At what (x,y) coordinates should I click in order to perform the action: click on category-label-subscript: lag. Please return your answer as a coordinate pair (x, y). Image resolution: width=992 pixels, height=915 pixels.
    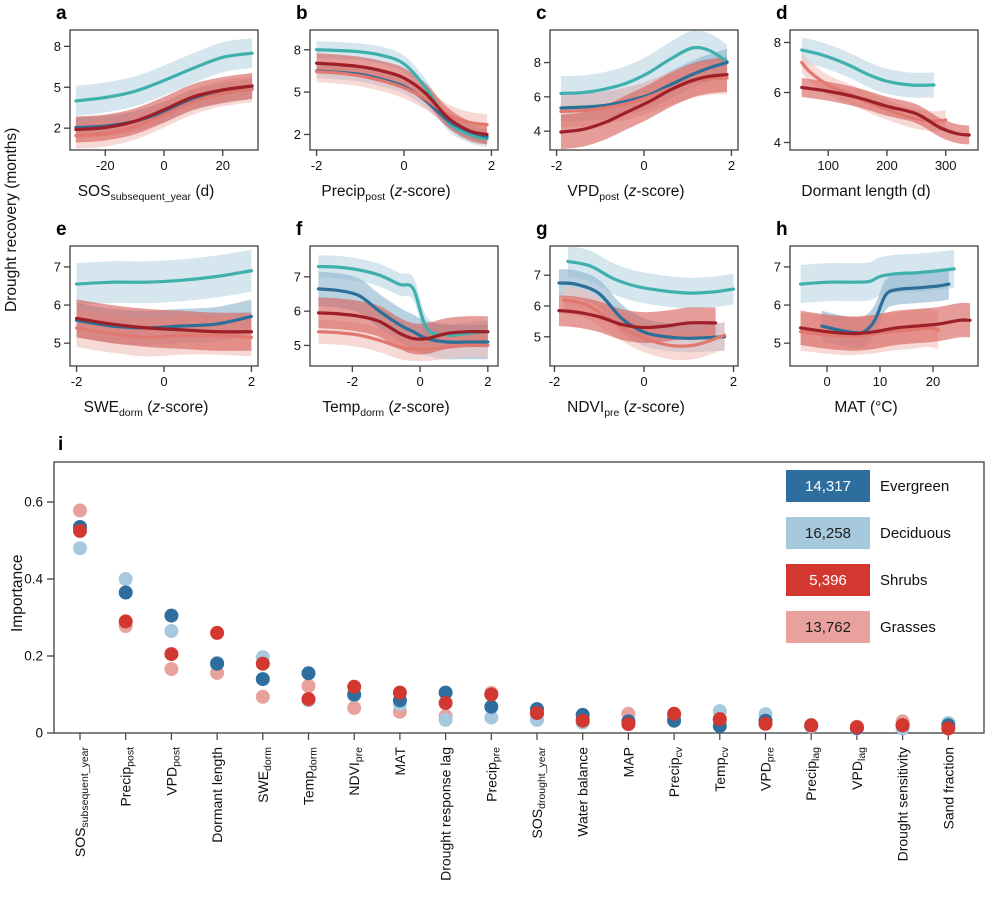
    Looking at the image, I should click on (862, 754).